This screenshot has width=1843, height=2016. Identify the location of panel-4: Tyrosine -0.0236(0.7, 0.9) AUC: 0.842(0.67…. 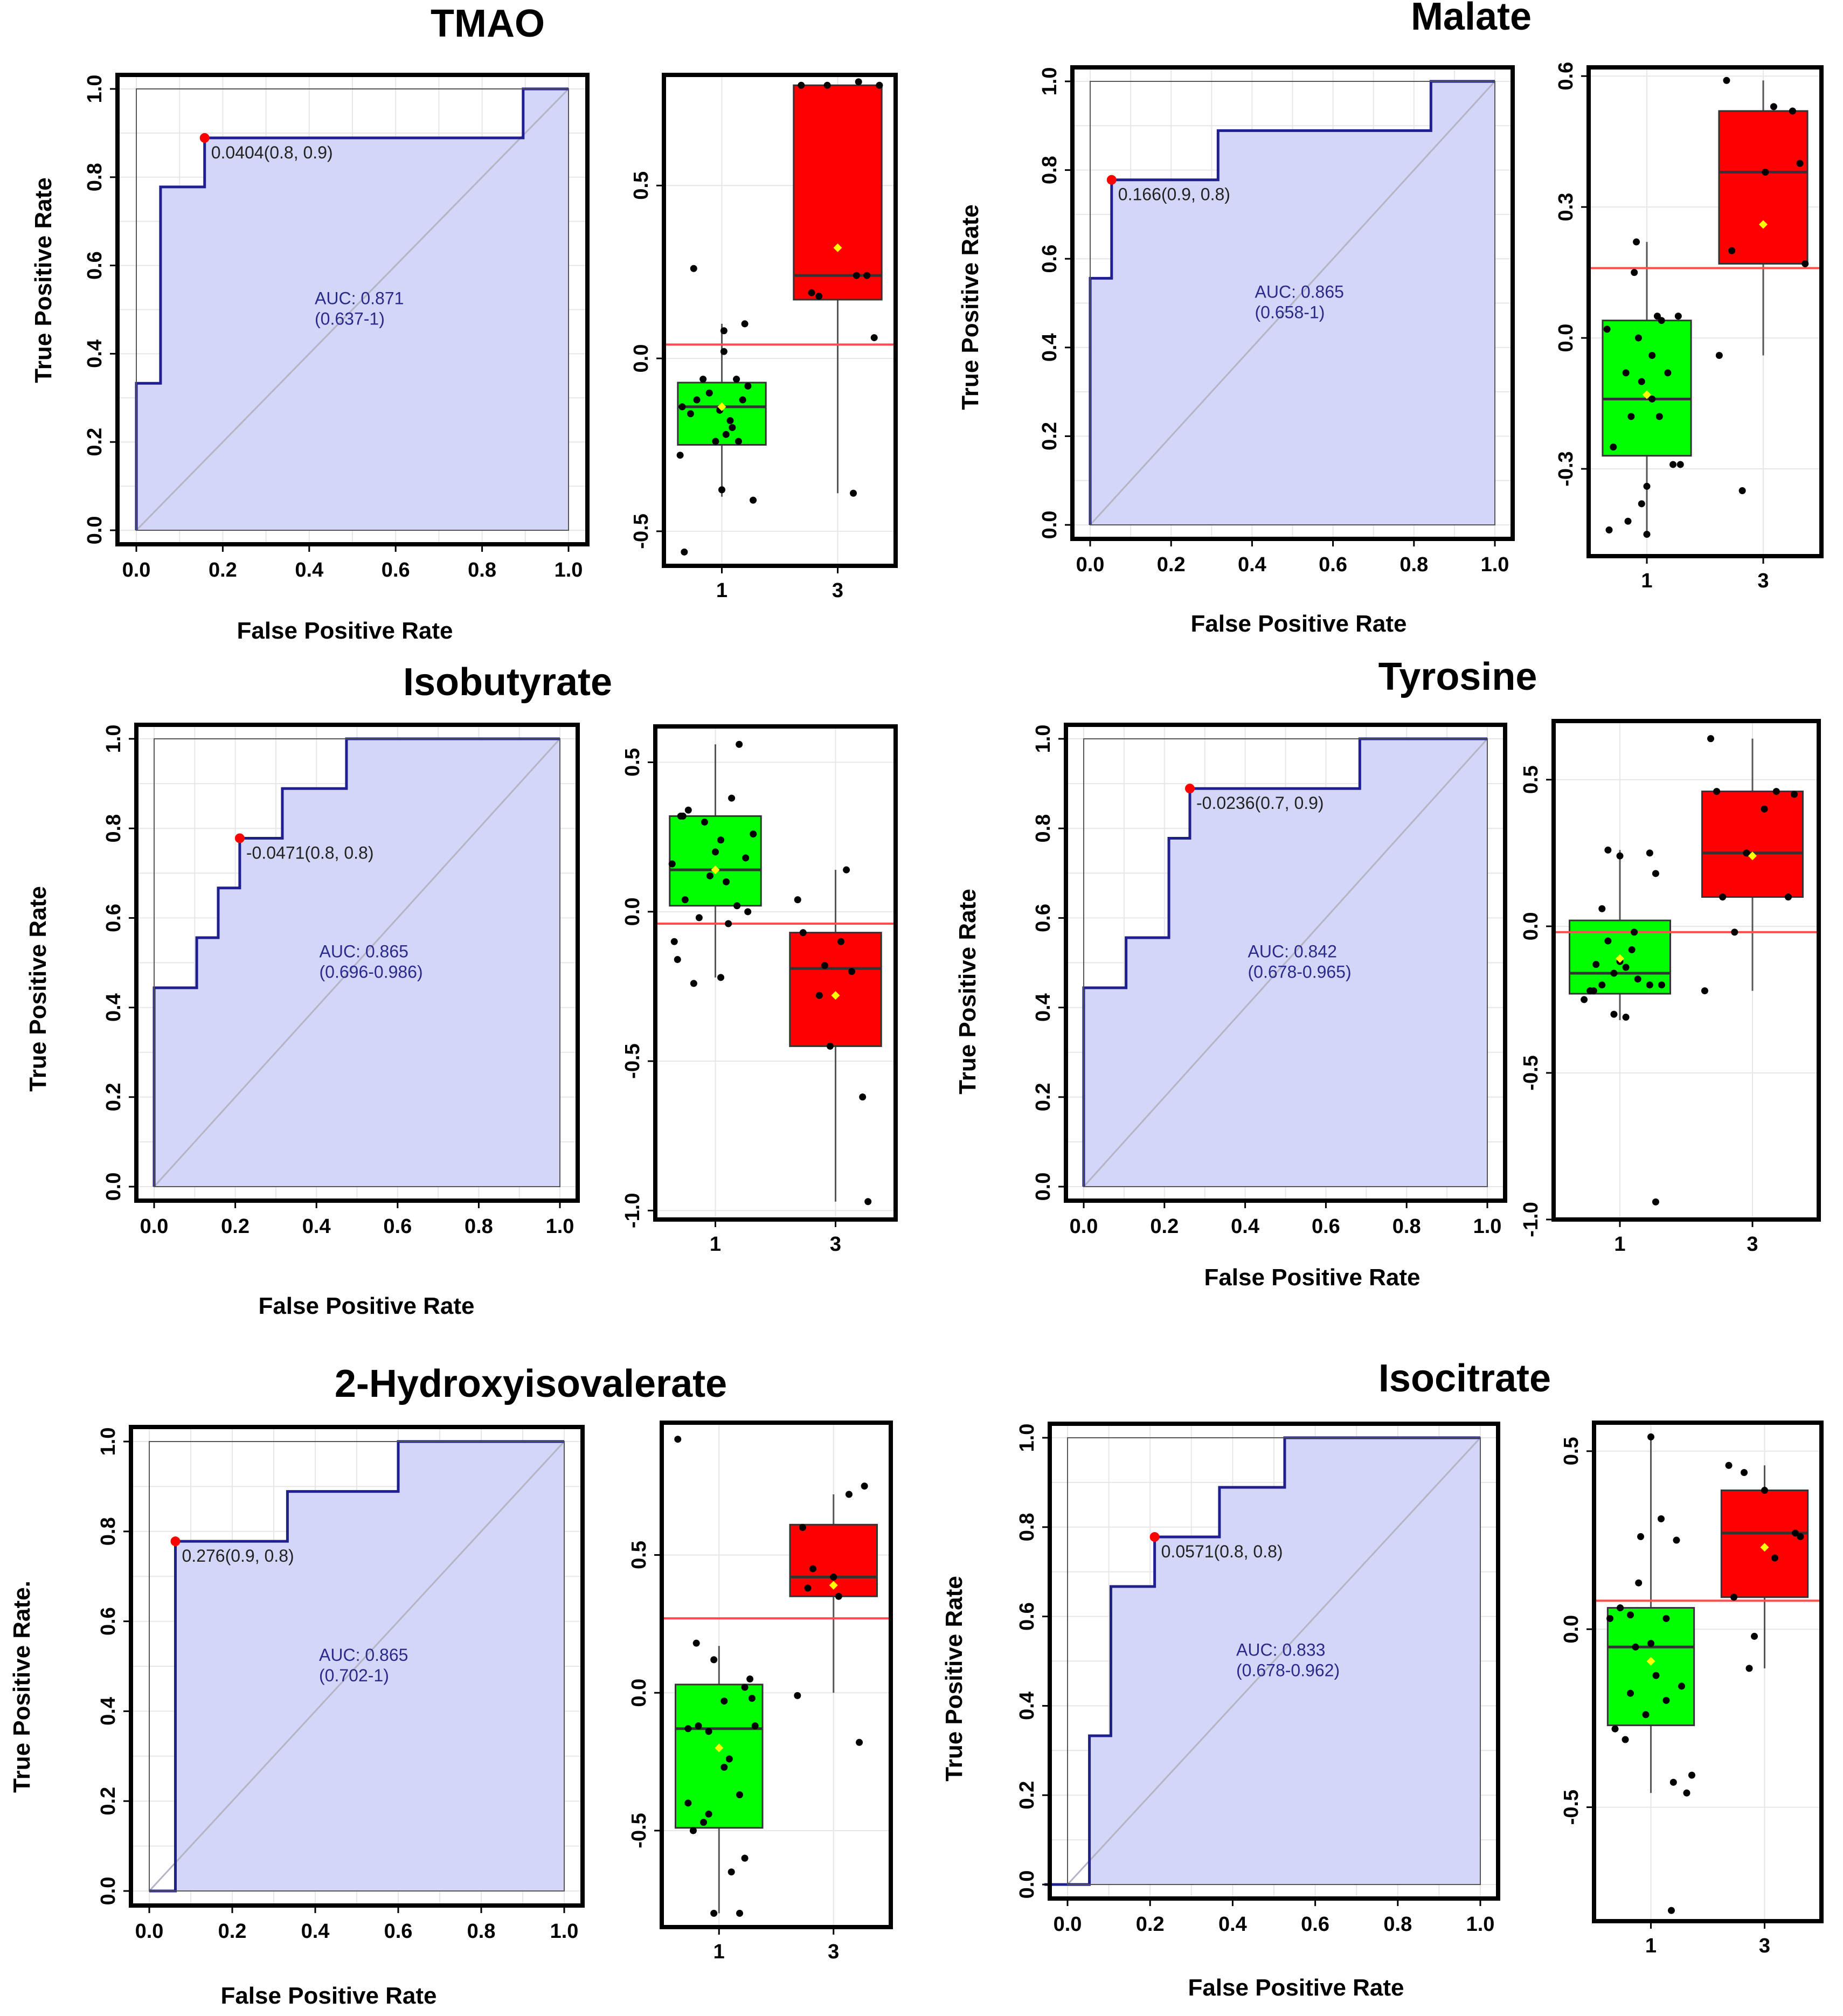
(1387, 973).